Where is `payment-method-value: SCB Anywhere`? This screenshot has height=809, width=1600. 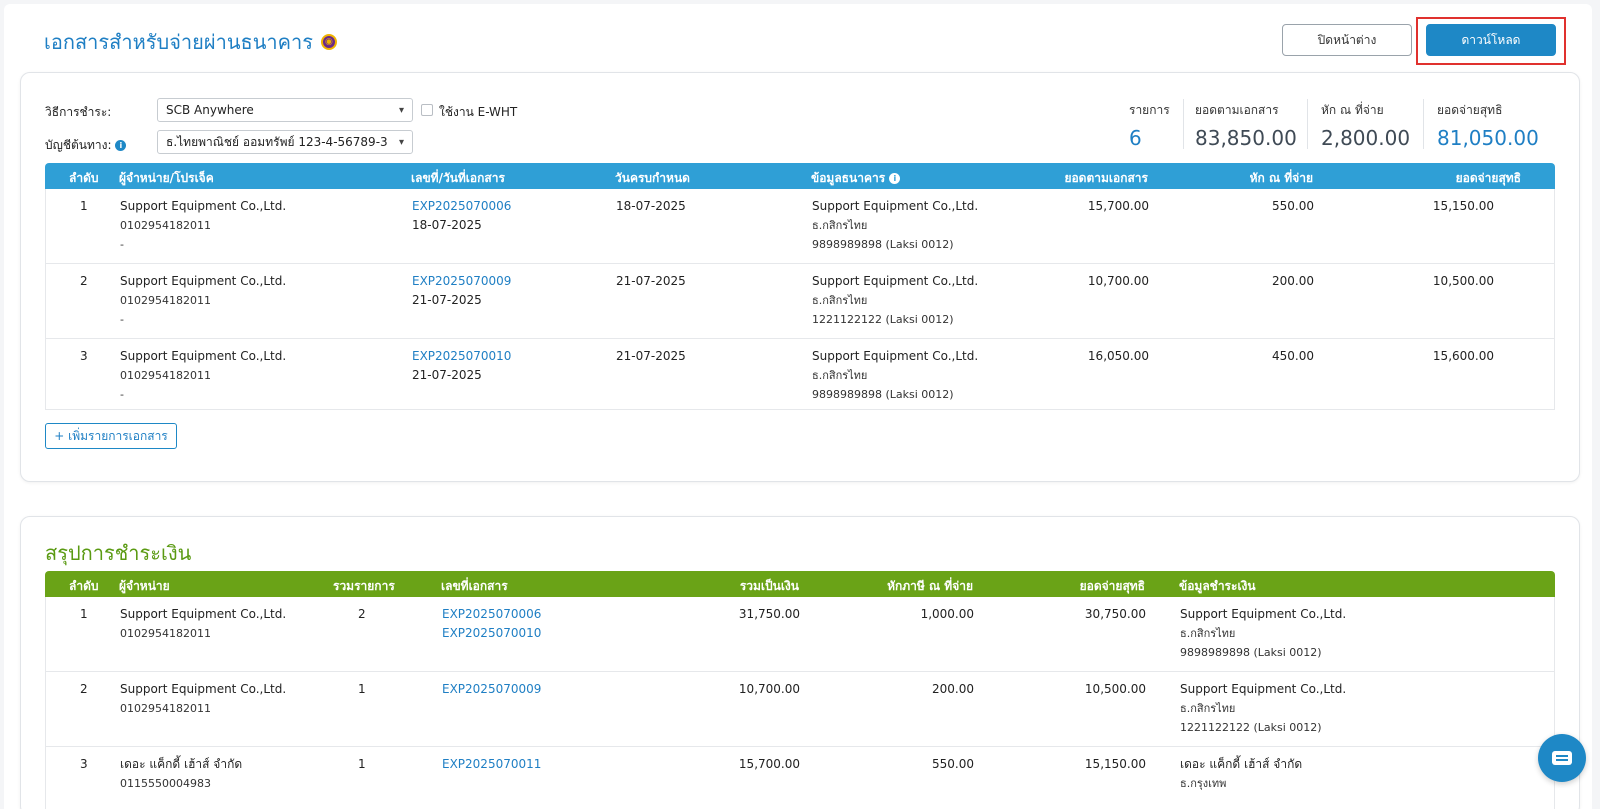 payment-method-value: SCB Anywhere is located at coordinates (210, 110).